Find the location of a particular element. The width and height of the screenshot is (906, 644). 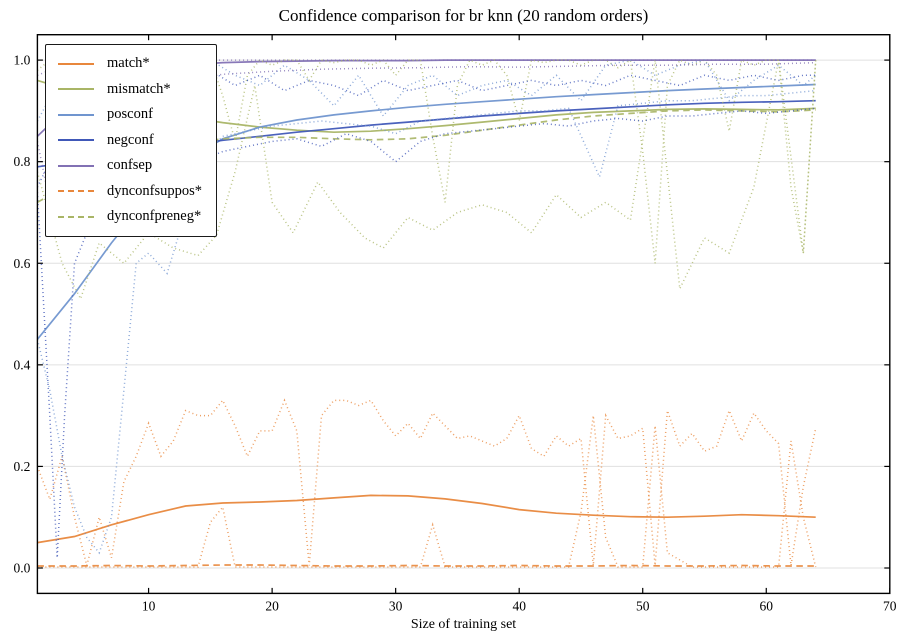

y-tick-label: 0.0 is located at coordinates (22, 568).